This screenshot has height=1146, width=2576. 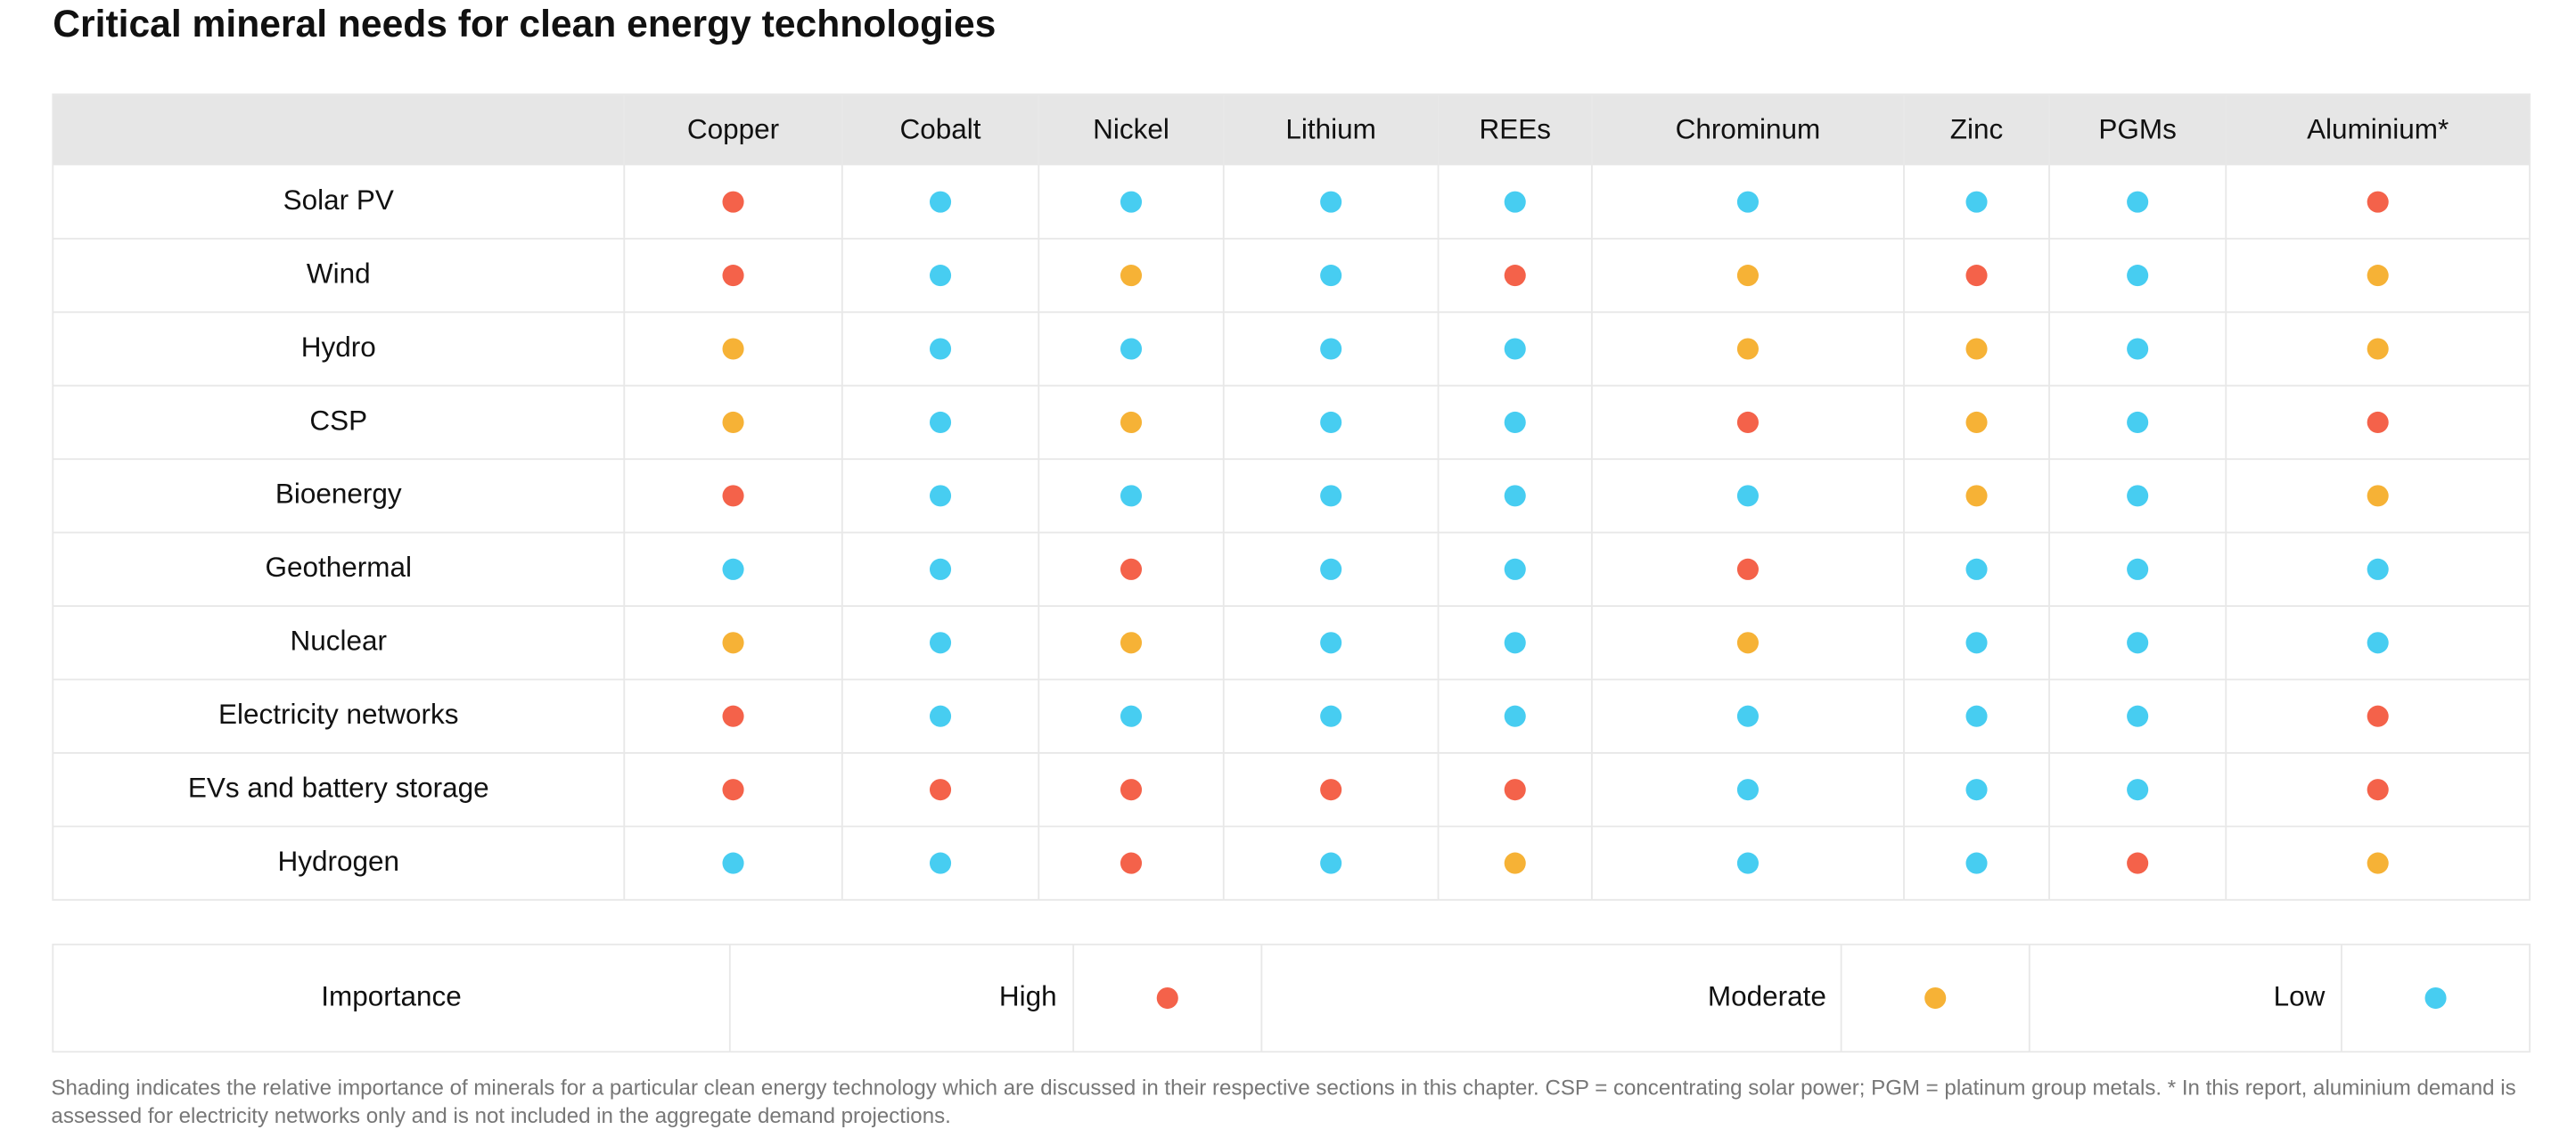 What do you see at coordinates (338, 200) in the screenshot?
I see `row-label: Solar PV` at bounding box center [338, 200].